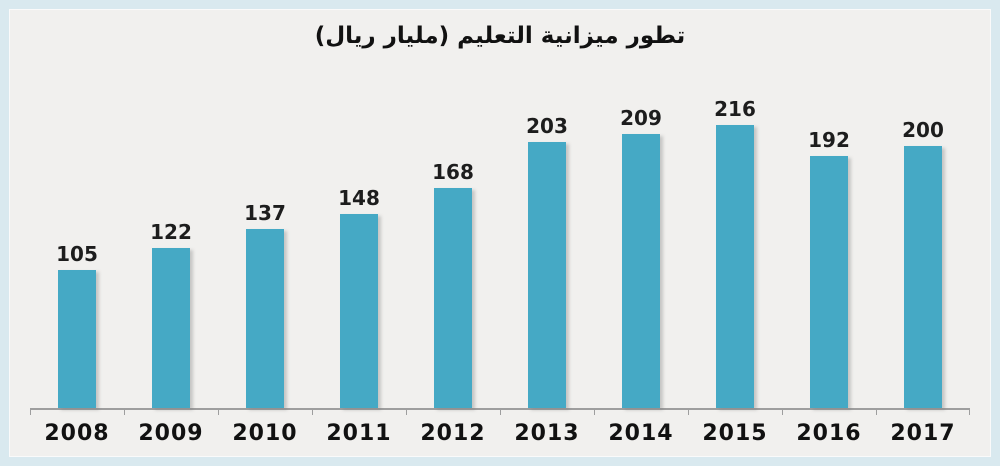 The height and width of the screenshot is (466, 1000). Describe the element at coordinates (500, 36) in the screenshot. I see `chart-title: تطور ميزانية التعليم (مليار ريال)` at that location.